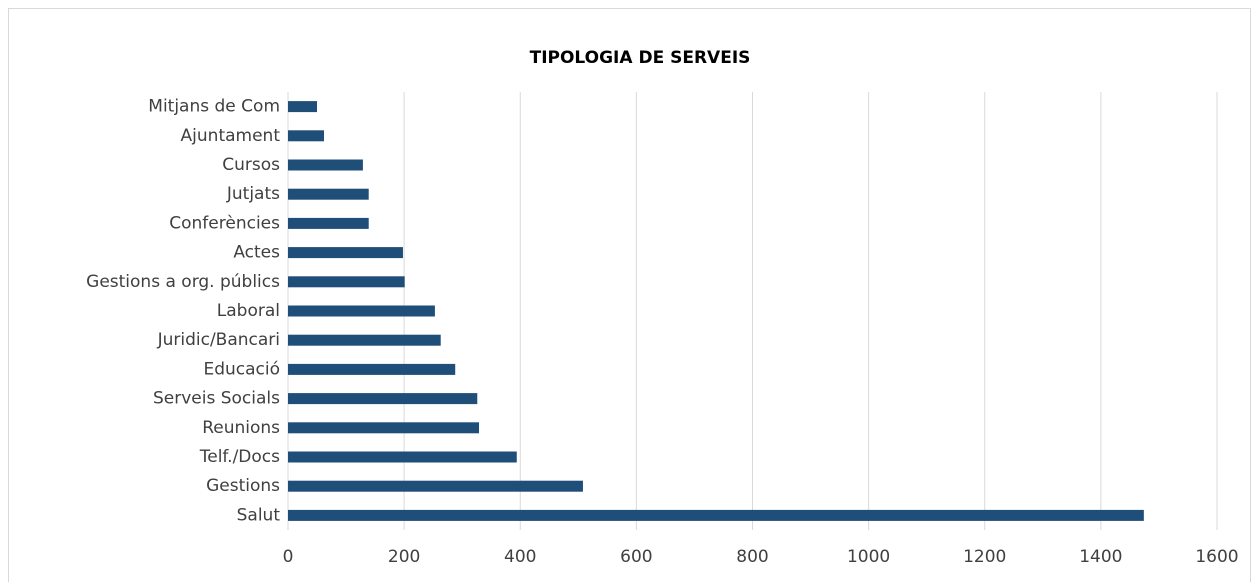 The width and height of the screenshot is (1259, 582). Describe the element at coordinates (288, 557) in the screenshot. I see `x-tick-label: 0` at that location.